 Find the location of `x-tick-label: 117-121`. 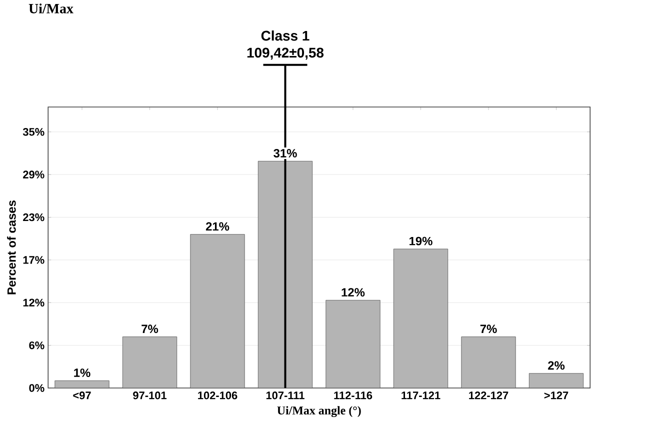

x-tick-label: 117-121 is located at coordinates (421, 396).